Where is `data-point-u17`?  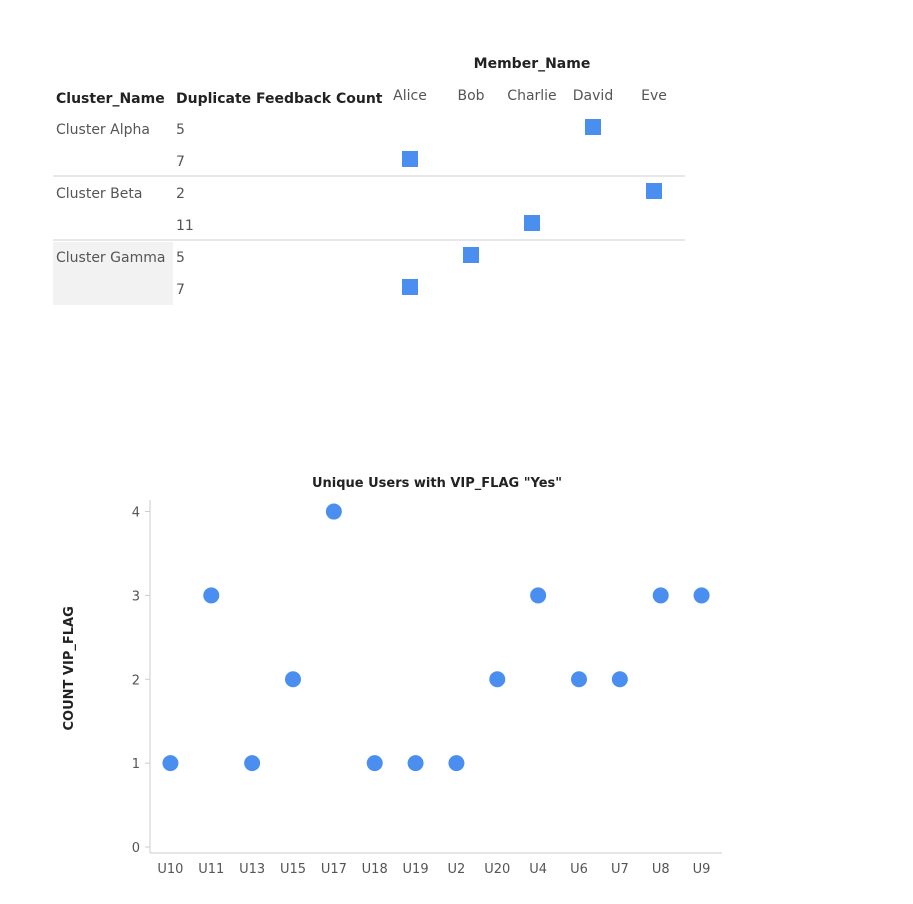 data-point-u17 is located at coordinates (333, 511).